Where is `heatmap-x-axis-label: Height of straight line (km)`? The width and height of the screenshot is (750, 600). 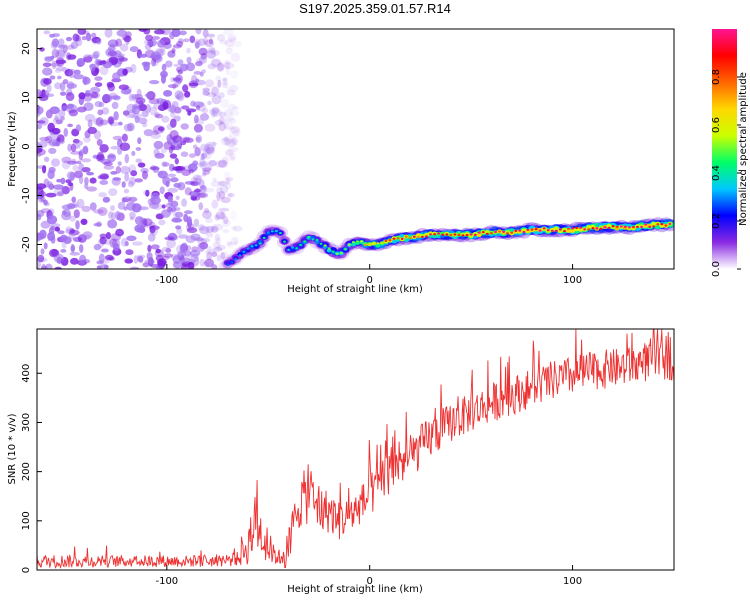
heatmap-x-axis-label: Height of straight line (km) is located at coordinates (355, 289).